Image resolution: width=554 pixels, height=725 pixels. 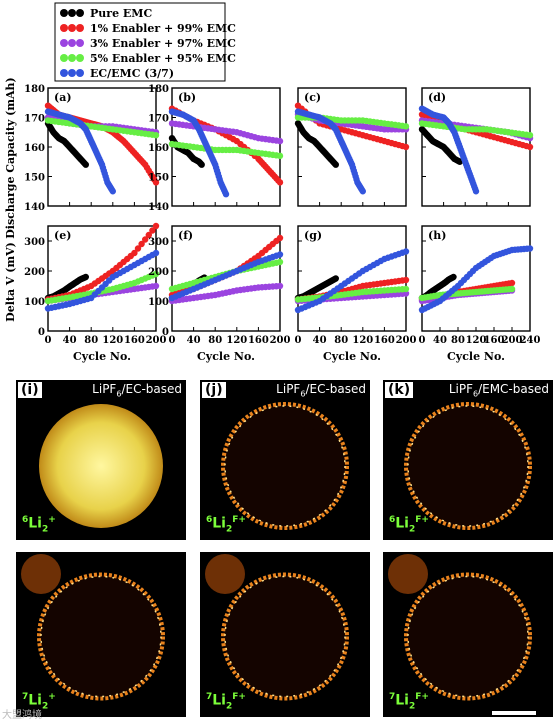 I want to click on x-tick-label: 160, so click(x=494, y=340).